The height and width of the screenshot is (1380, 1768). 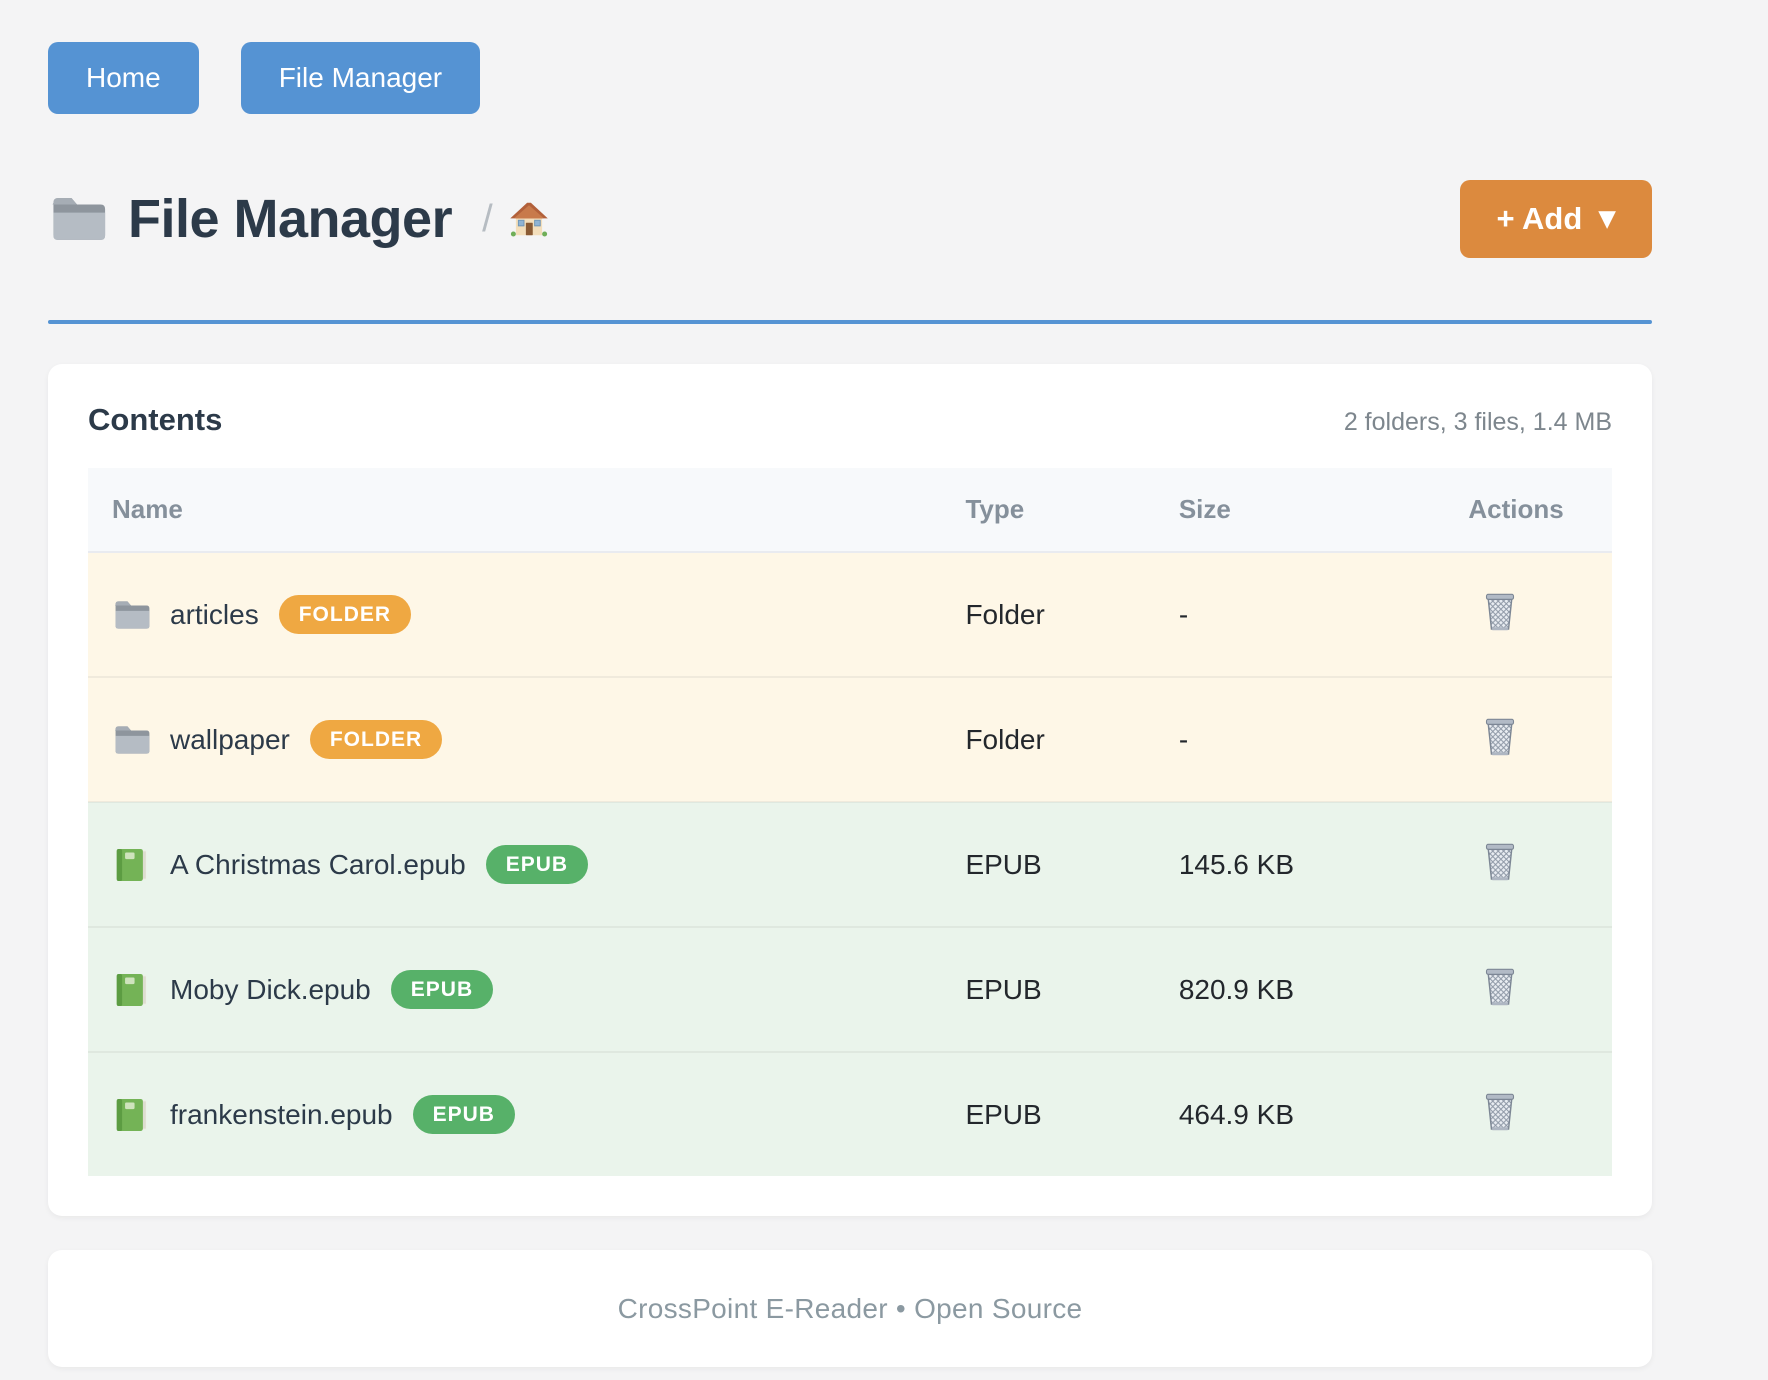 I want to click on size-cell: 820.9 KB, so click(x=1299, y=989).